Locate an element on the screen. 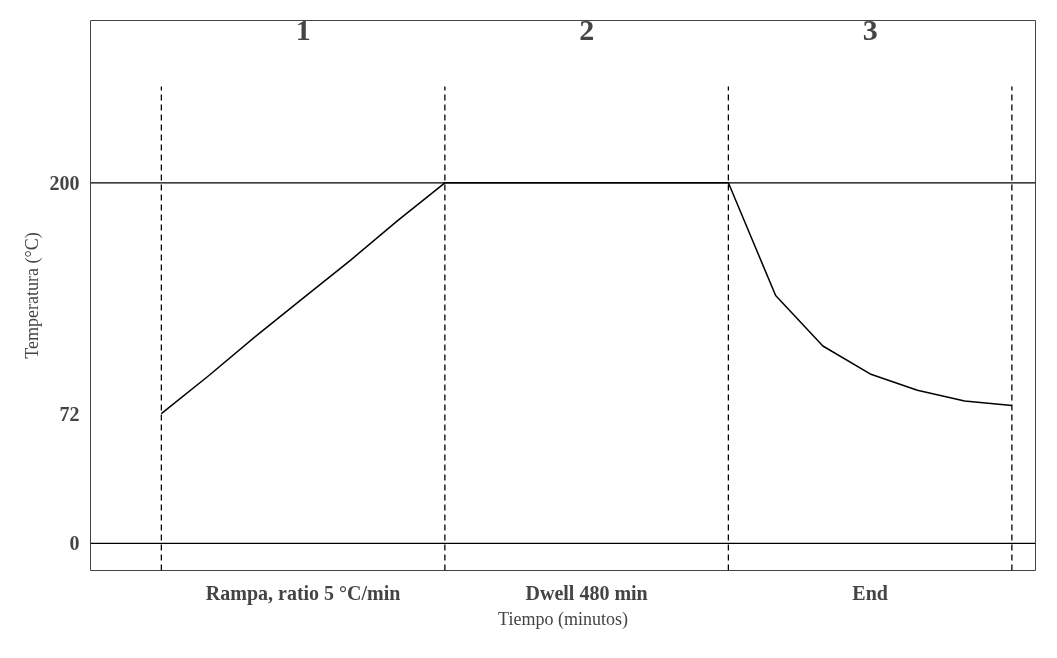 The height and width of the screenshot is (658, 1057). y-tick-label: 0 is located at coordinates (74, 543).